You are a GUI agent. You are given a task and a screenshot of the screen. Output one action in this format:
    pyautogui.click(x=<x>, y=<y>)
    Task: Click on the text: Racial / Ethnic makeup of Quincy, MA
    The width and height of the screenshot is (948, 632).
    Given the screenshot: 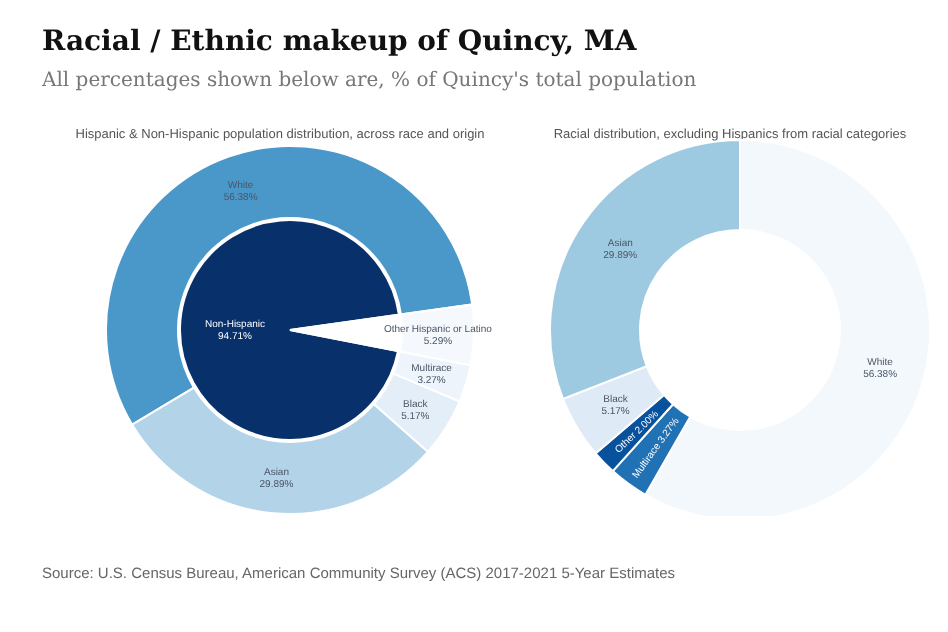 What is the action you would take?
    pyautogui.click(x=339, y=42)
    